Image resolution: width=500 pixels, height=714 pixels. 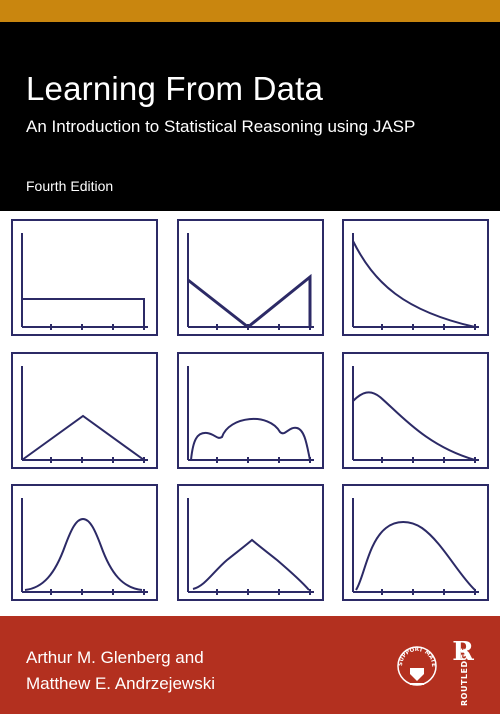 I want to click on multimodal-distribution-icon, so click(x=250, y=414).